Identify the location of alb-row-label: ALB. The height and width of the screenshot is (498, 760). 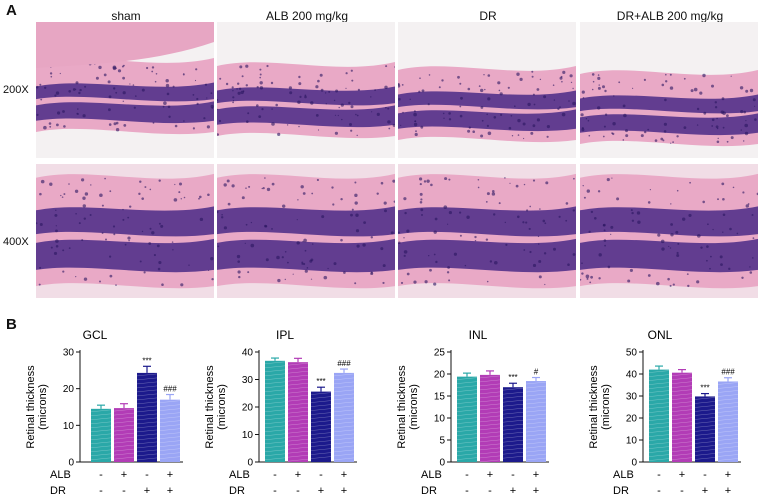
(623, 475).